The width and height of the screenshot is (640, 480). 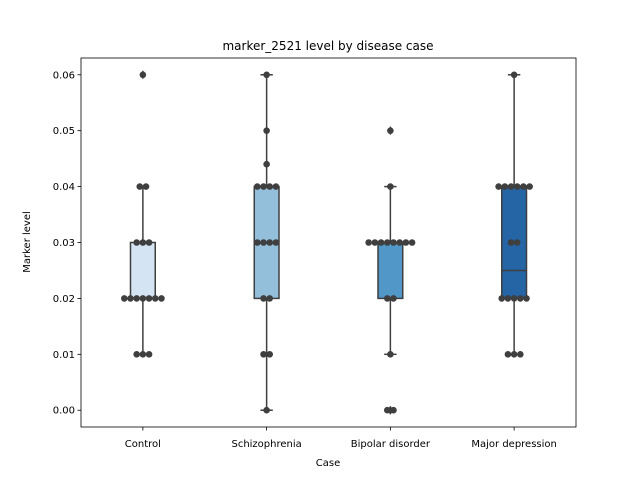 I want to click on y-tick-label: 0.06, so click(x=64, y=75).